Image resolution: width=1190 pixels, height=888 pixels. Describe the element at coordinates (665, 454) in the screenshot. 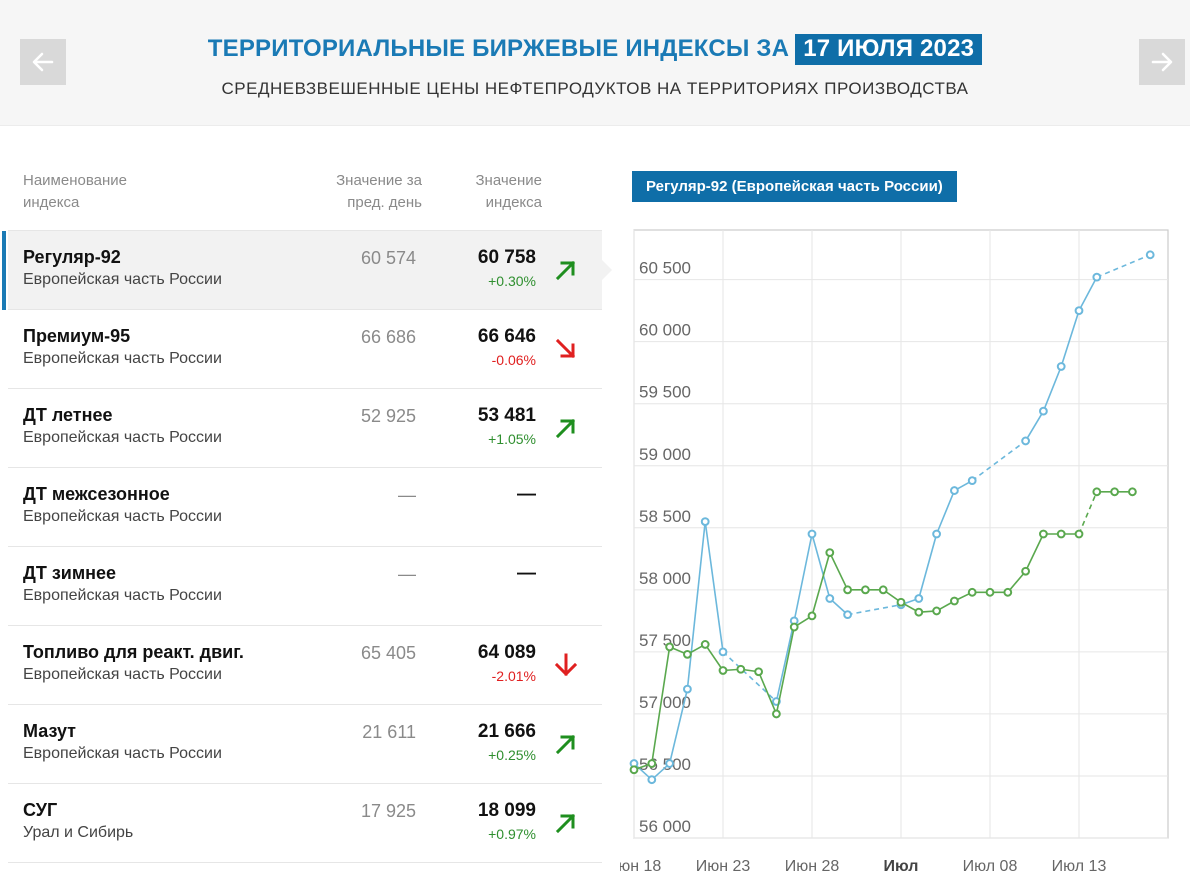

I see `y-tick-label: 59 000` at that location.